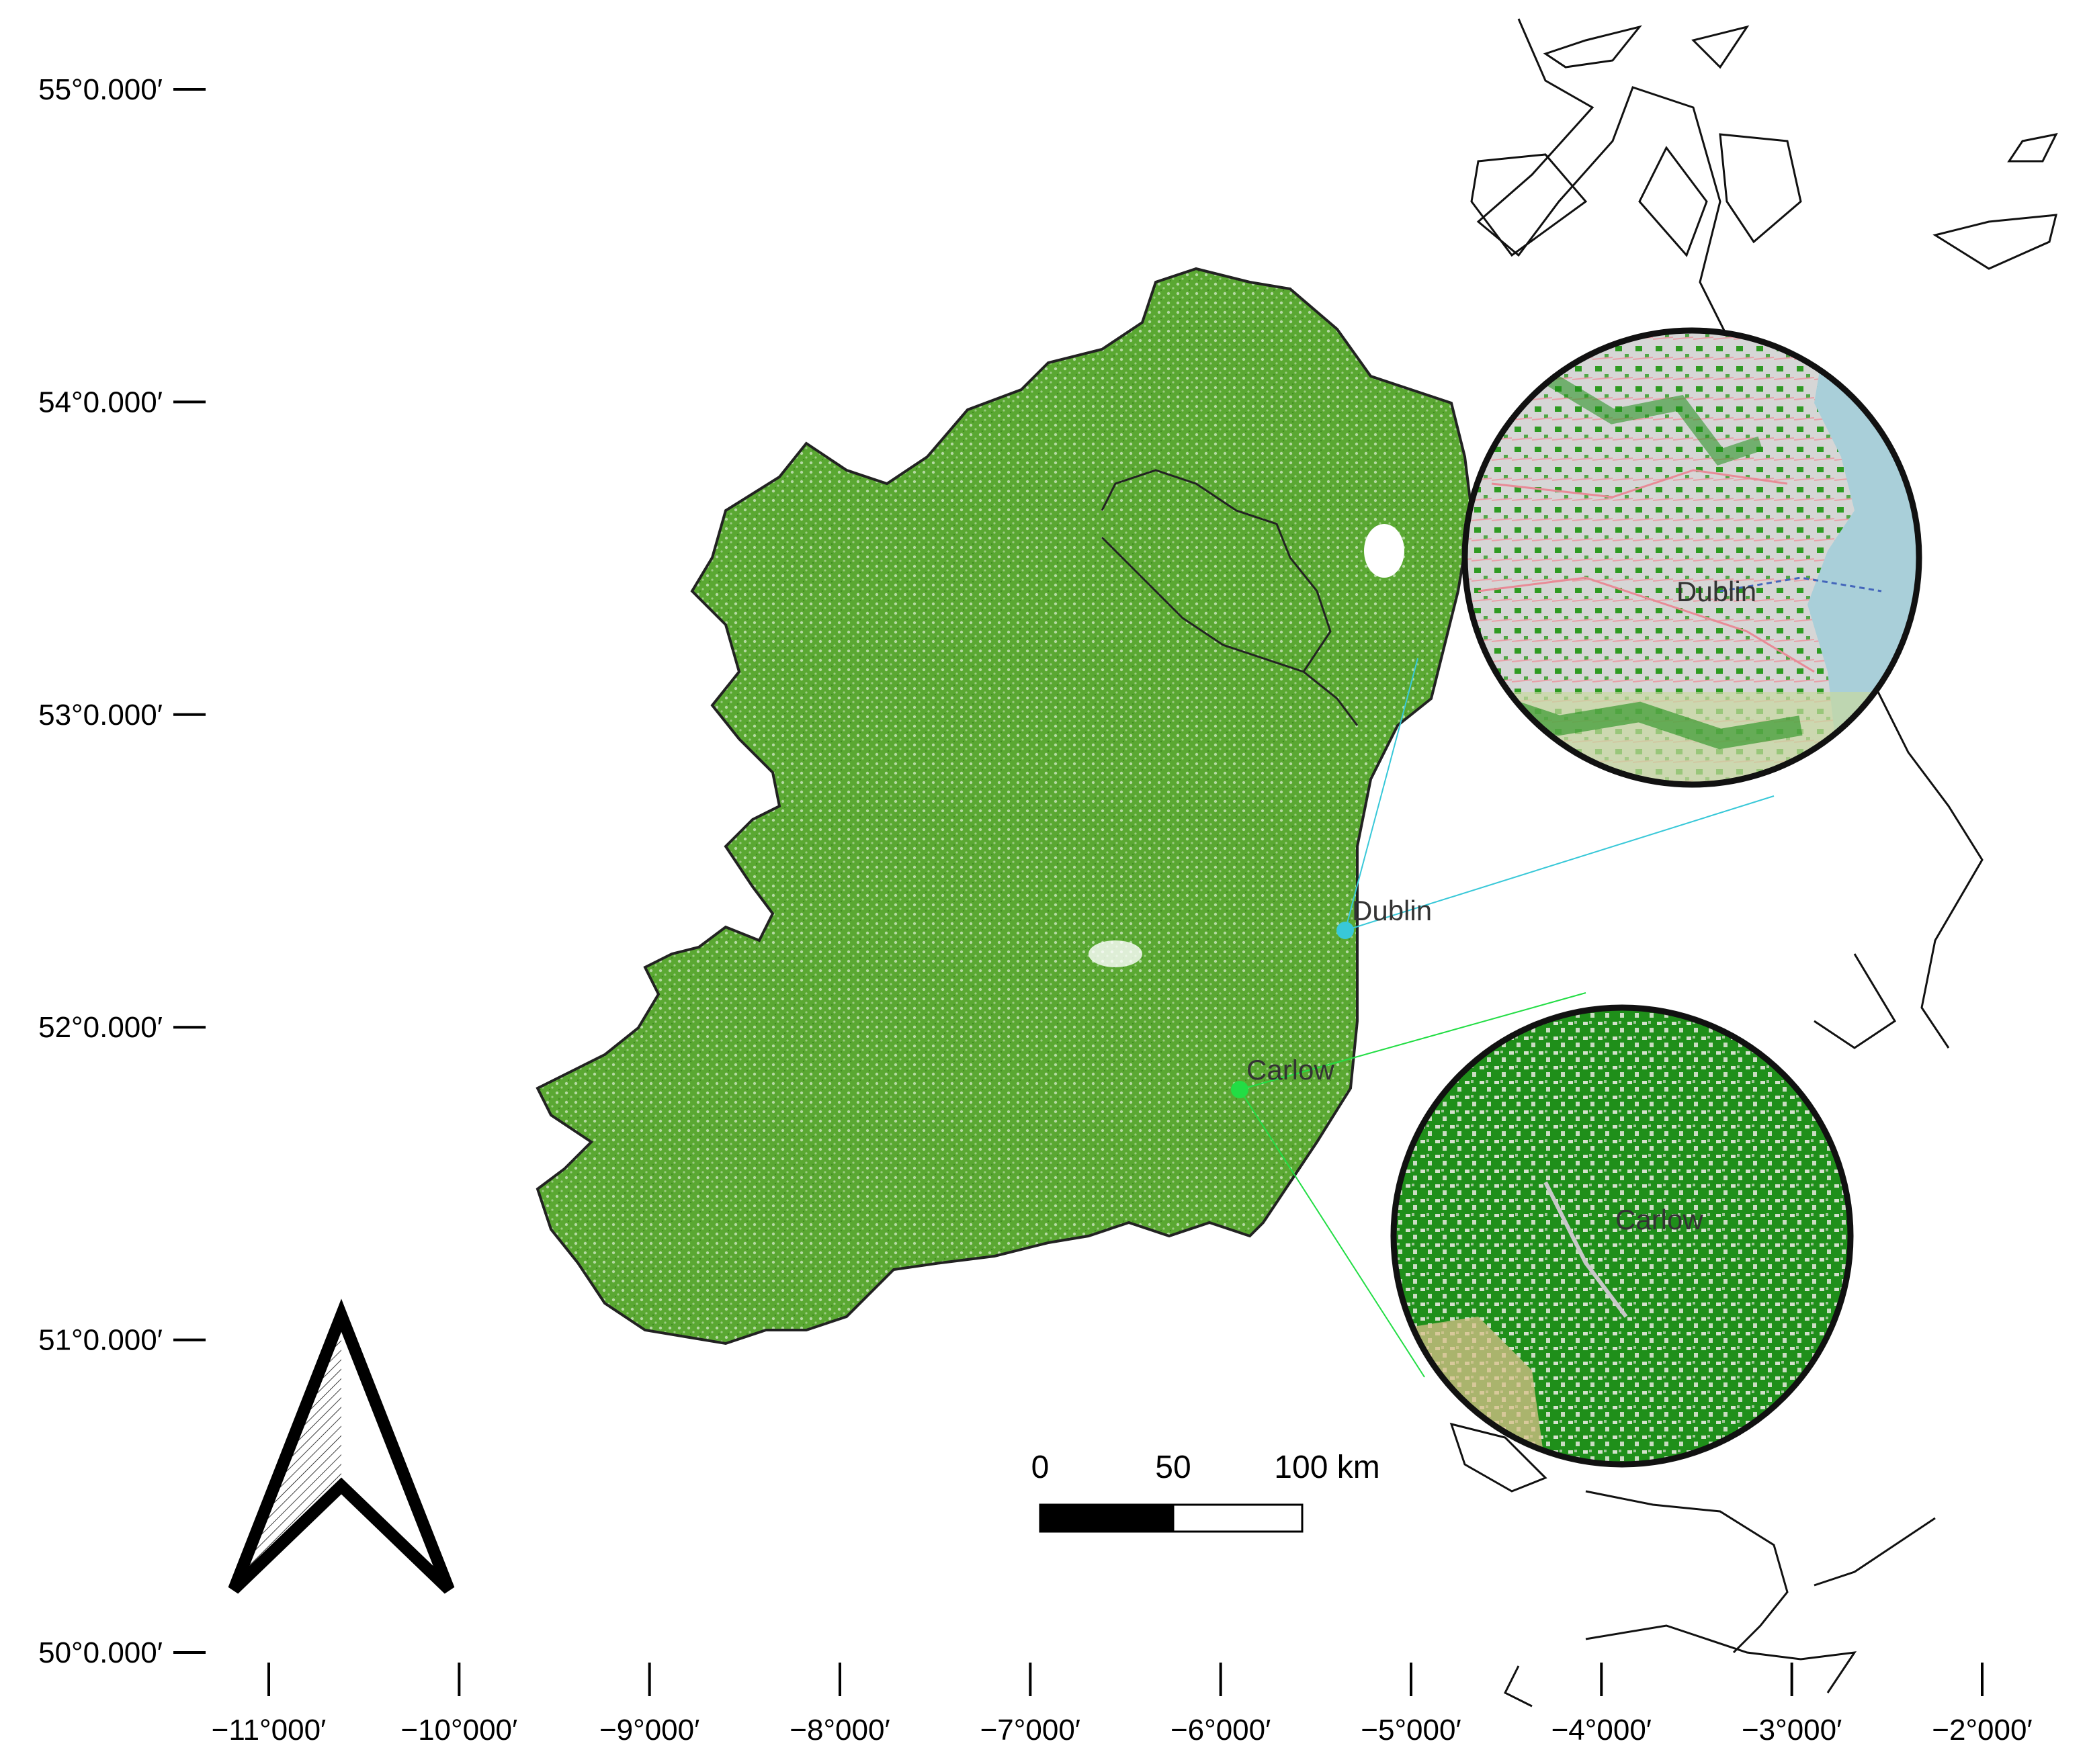 This screenshot has height=1764, width=2087. What do you see at coordinates (1326, 1467) in the screenshot?
I see `scale-label-100: 100 km` at bounding box center [1326, 1467].